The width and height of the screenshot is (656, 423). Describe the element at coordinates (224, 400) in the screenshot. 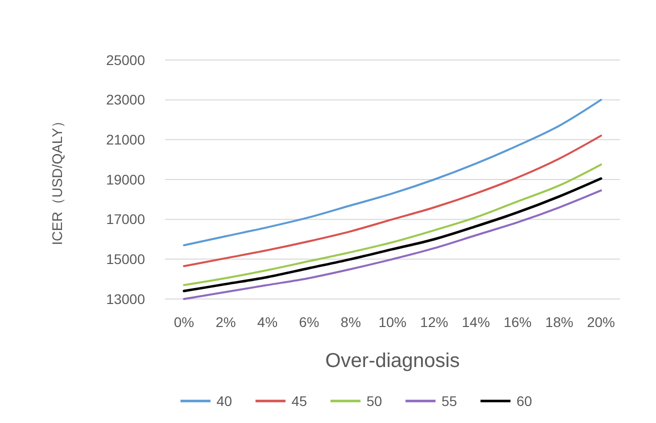

I see `legend-label: 40` at that location.